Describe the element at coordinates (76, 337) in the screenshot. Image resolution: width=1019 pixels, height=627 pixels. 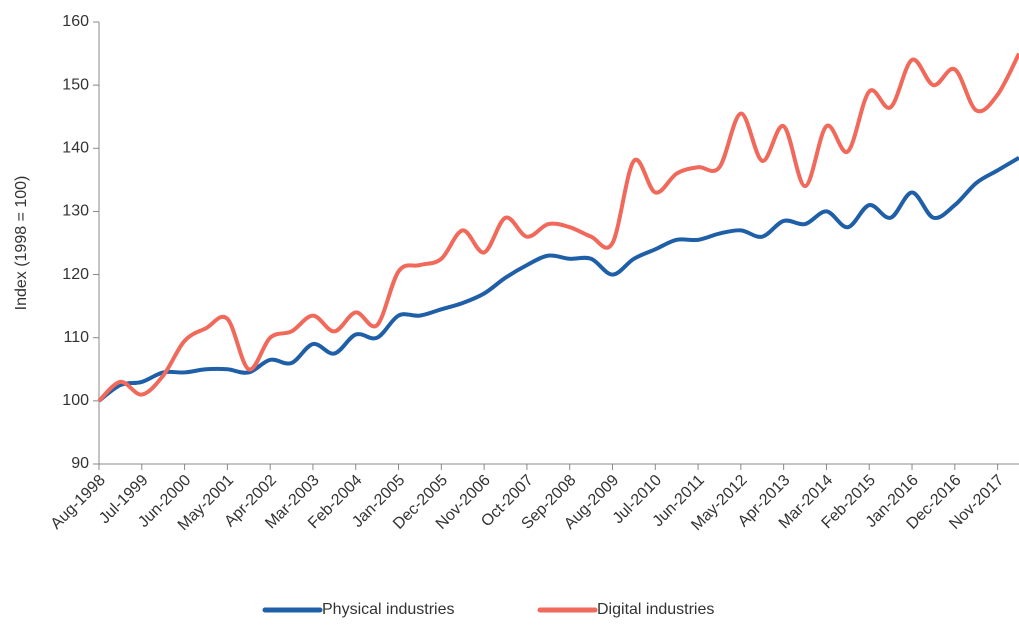
I see `y-tick-label: 110` at that location.